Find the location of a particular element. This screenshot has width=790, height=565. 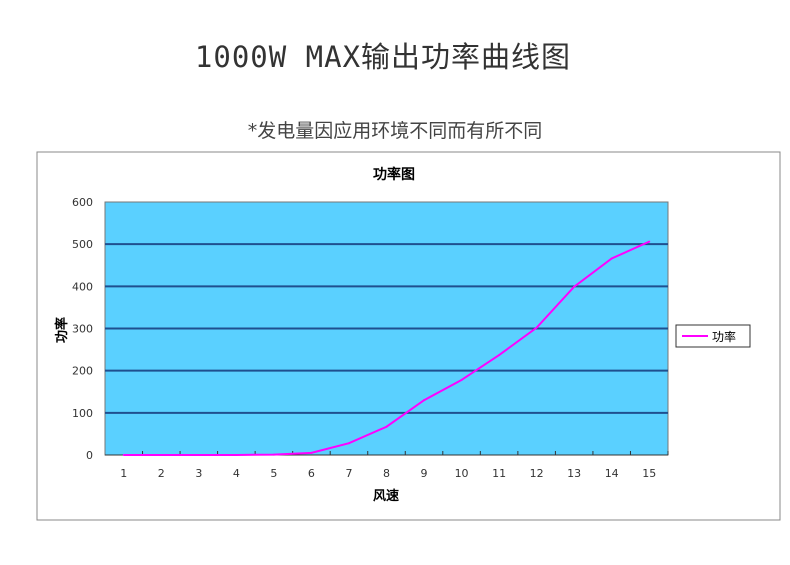

y-tick-label: 0 is located at coordinates (89, 455).